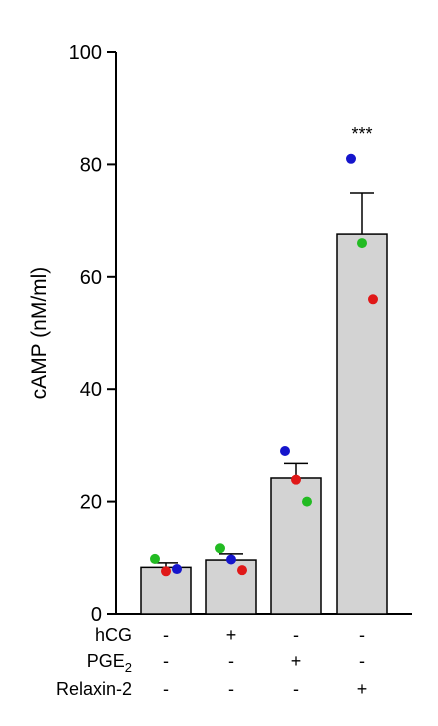 This screenshot has width=438, height=726. I want to click on y-tick-label: 60, so click(91, 278).